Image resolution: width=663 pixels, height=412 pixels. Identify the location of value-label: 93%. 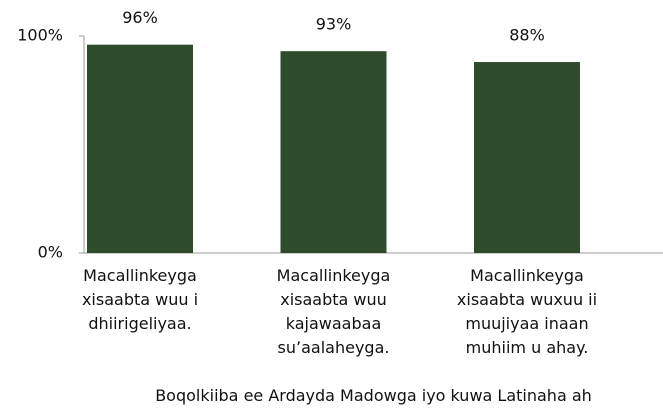
(334, 24).